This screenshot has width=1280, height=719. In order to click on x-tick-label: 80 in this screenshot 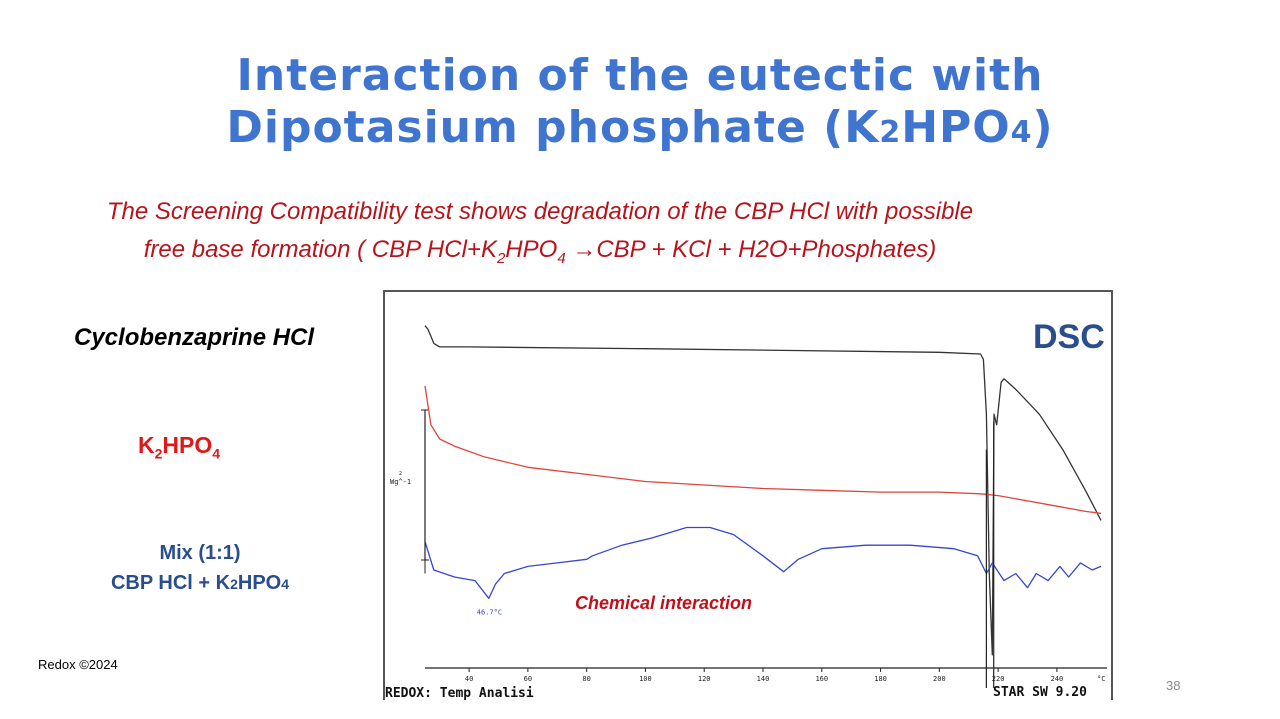, I will do `click(586, 679)`.